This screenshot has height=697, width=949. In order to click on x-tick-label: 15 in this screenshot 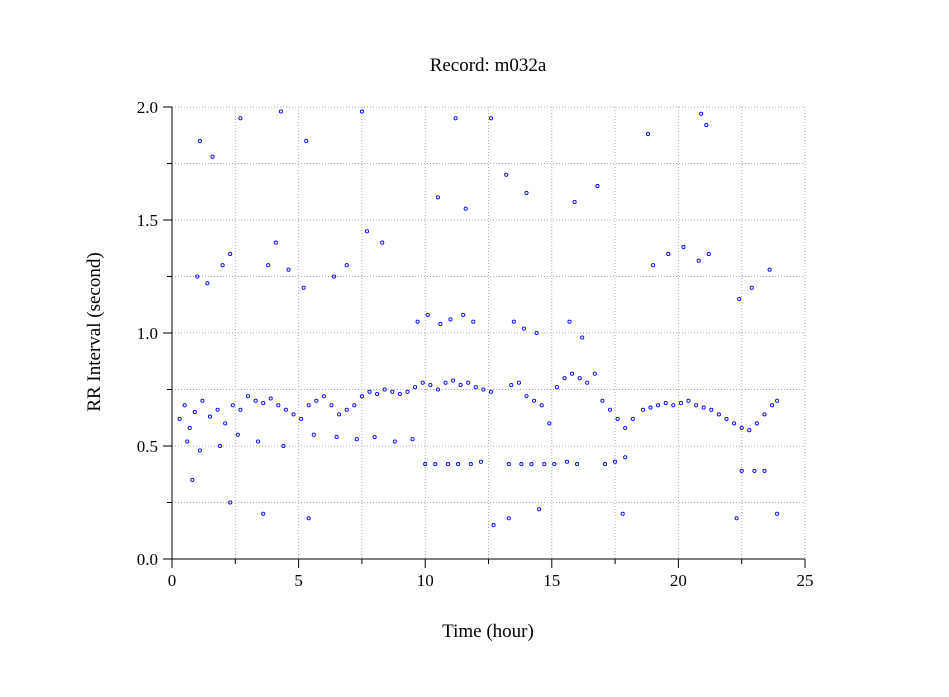, I will do `click(551, 580)`.